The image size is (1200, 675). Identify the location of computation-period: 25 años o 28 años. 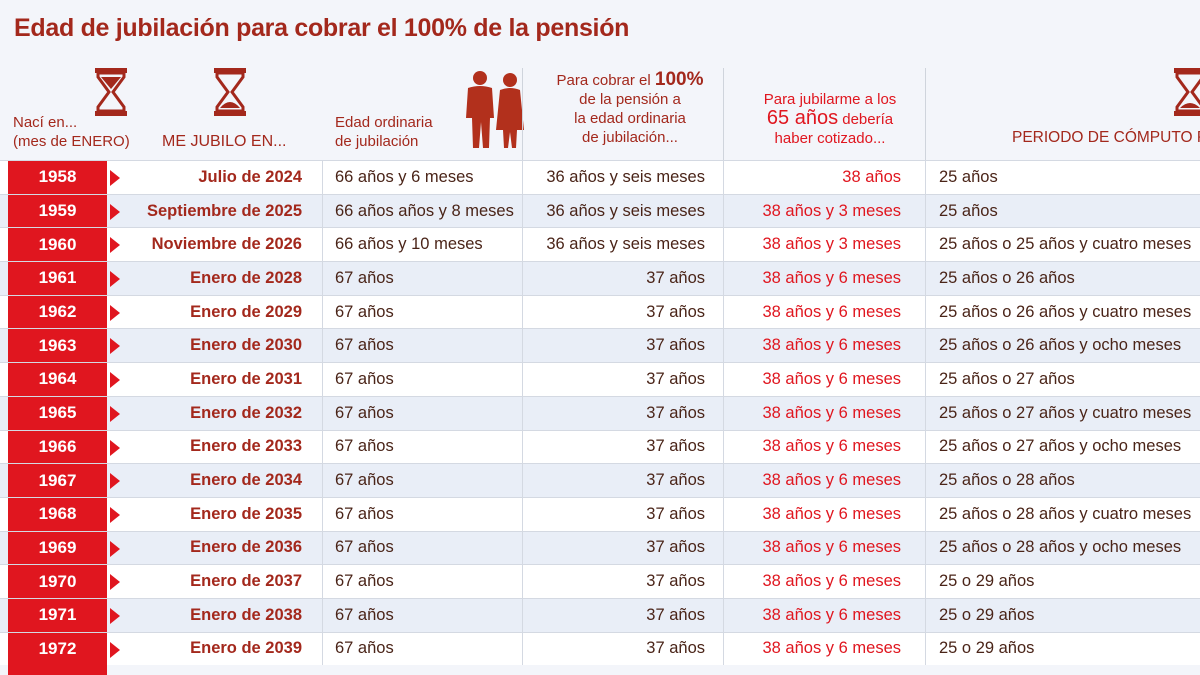
(1062, 480).